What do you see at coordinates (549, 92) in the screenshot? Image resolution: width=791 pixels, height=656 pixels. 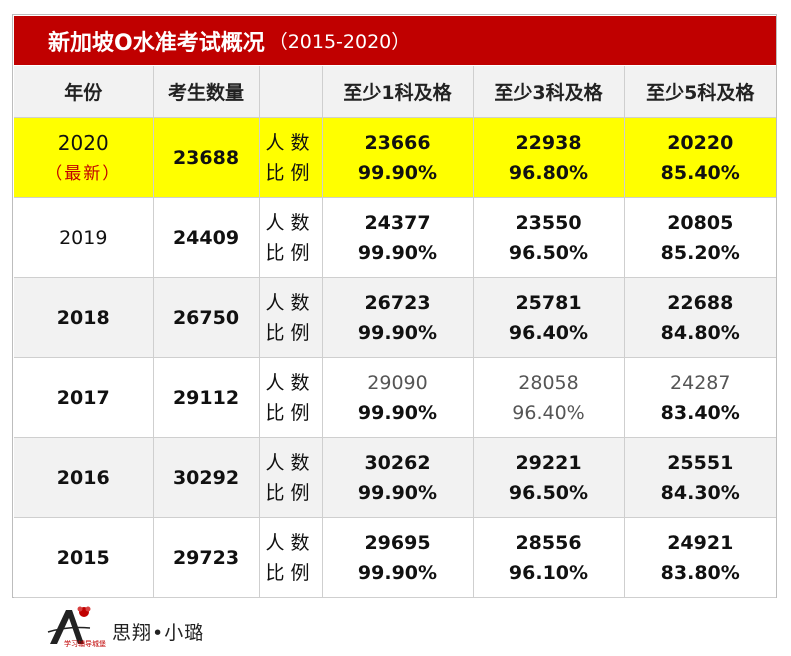 I see `header-pass-3: 至少3科及格` at bounding box center [549, 92].